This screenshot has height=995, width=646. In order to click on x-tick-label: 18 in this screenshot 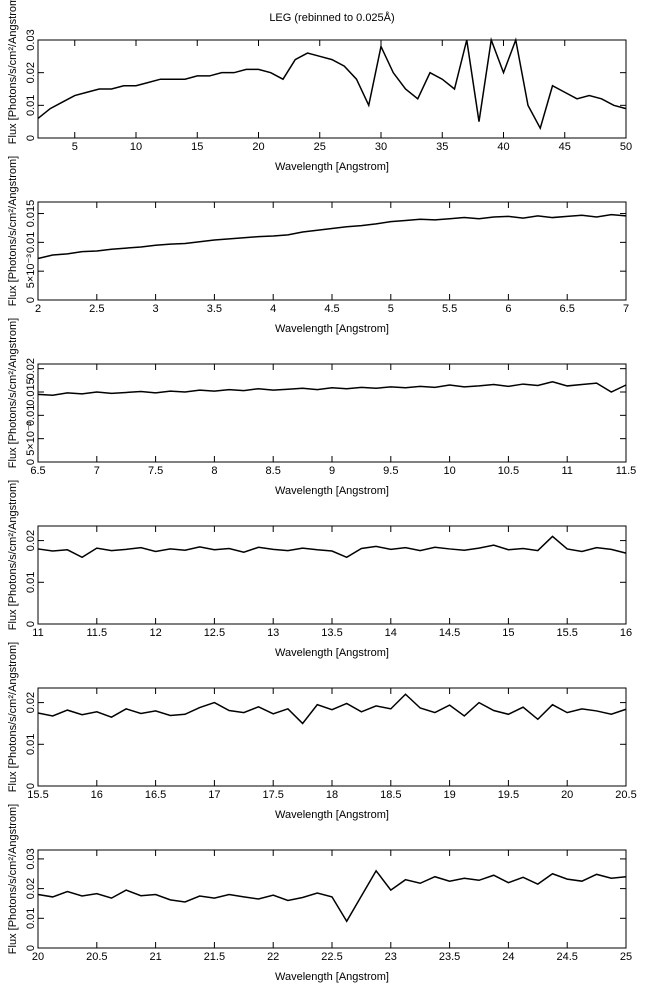, I will do `click(332, 795)`.